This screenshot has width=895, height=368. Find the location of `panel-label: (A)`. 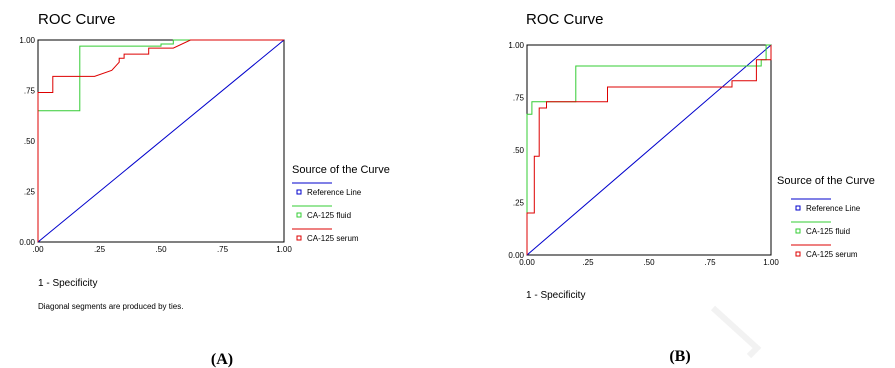

panel-label: (A) is located at coordinates (222, 359).